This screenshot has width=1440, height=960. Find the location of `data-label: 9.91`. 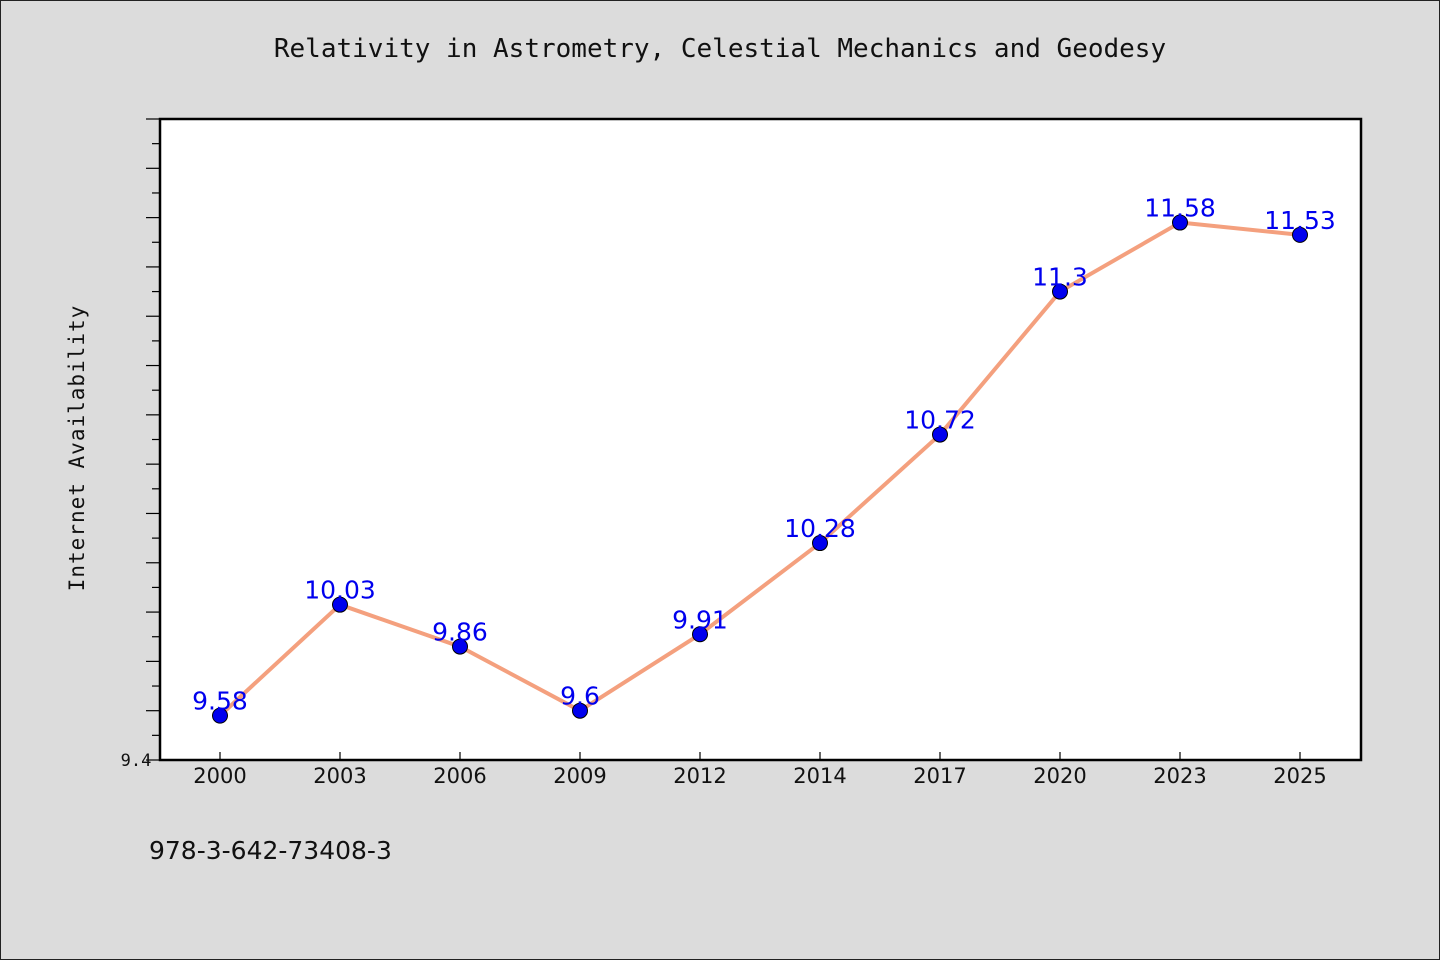

data-label: 9.91 is located at coordinates (700, 619).